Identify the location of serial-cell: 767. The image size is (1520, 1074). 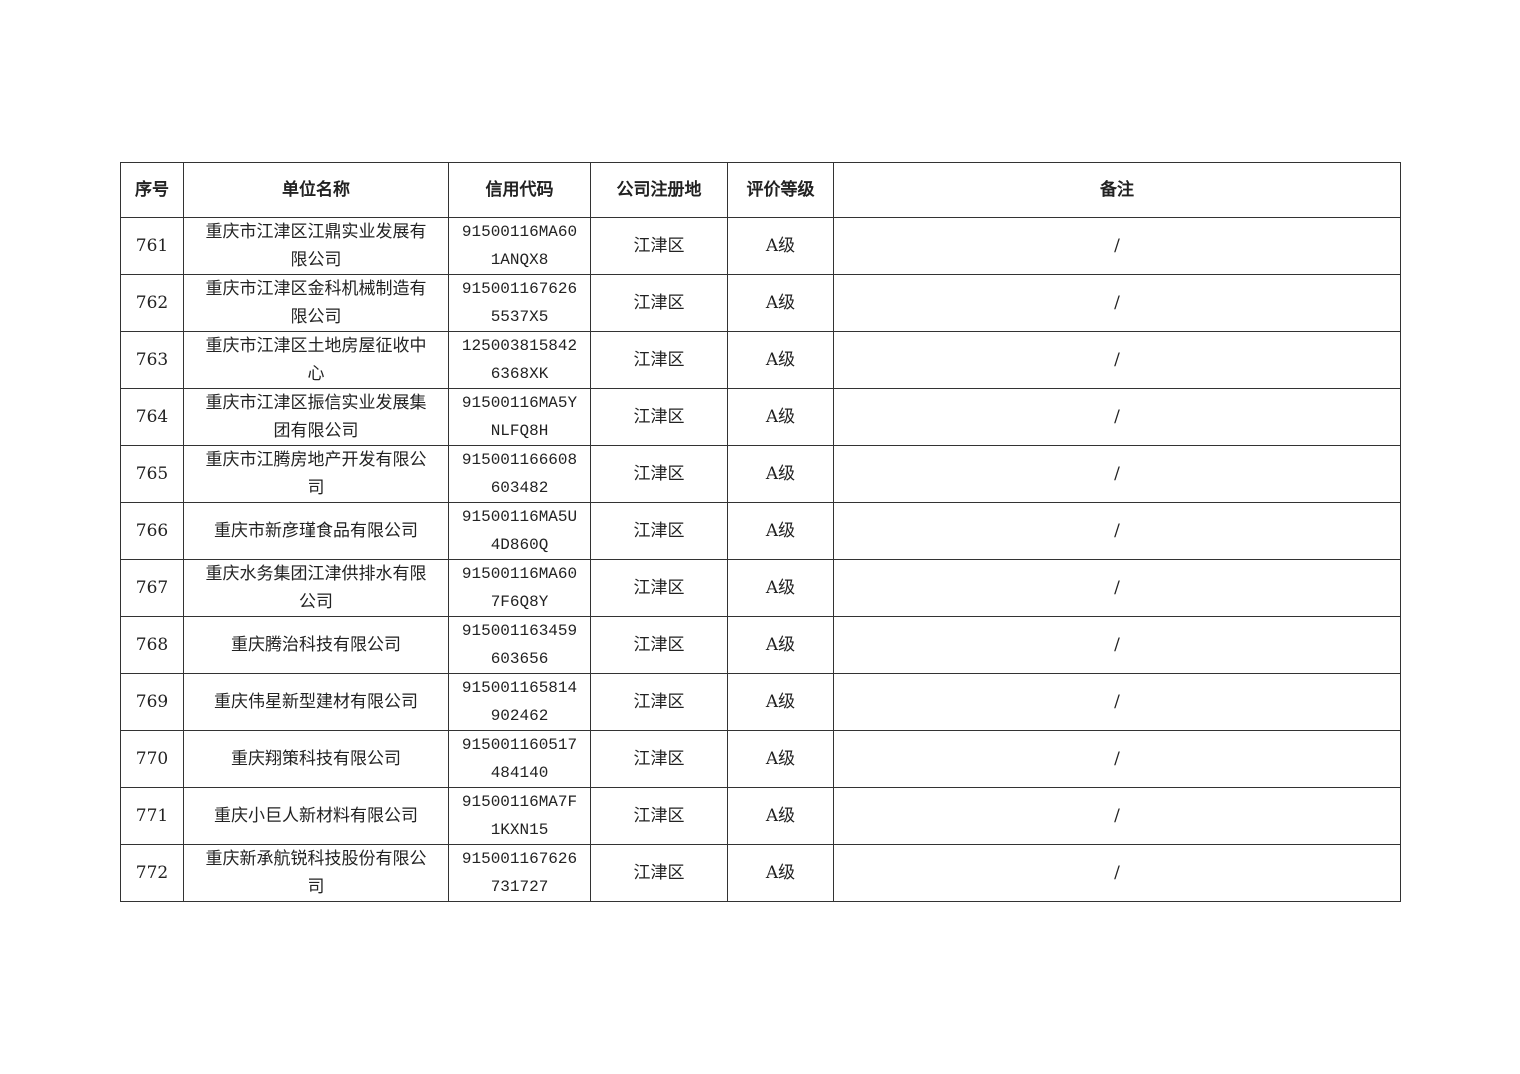
(152, 588).